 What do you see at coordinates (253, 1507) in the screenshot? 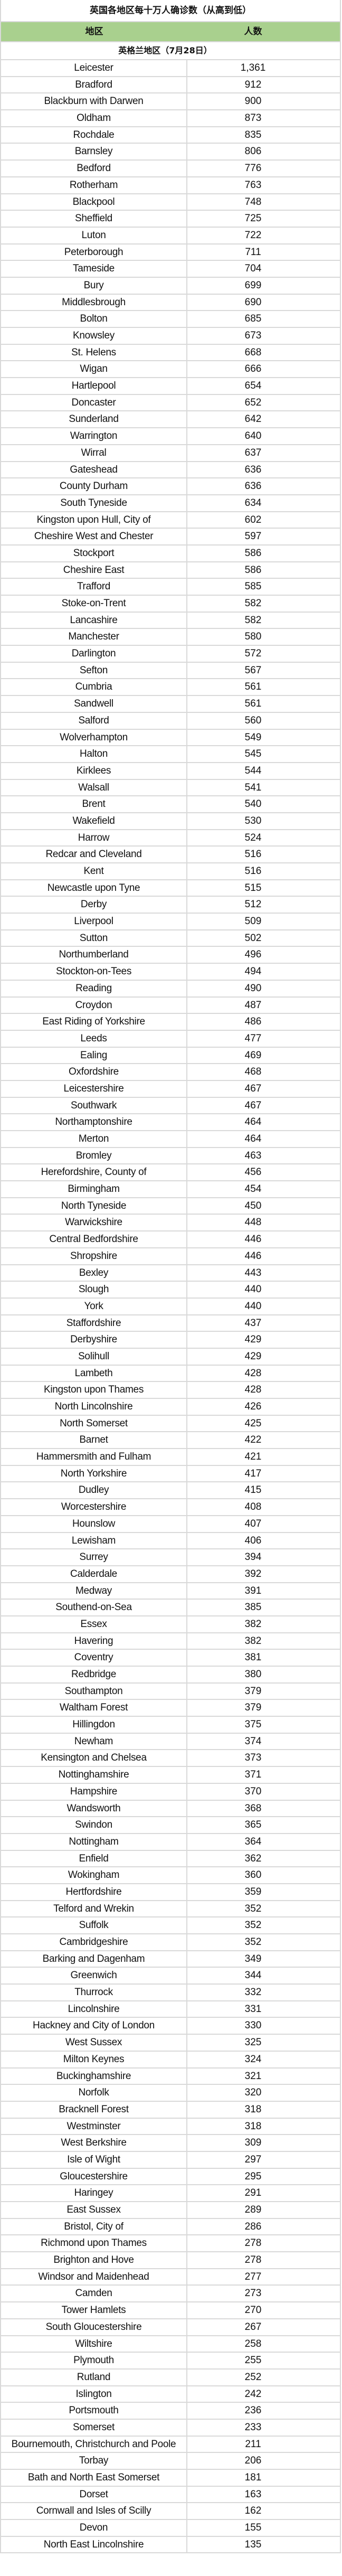
I see `case-count: 408` at bounding box center [253, 1507].